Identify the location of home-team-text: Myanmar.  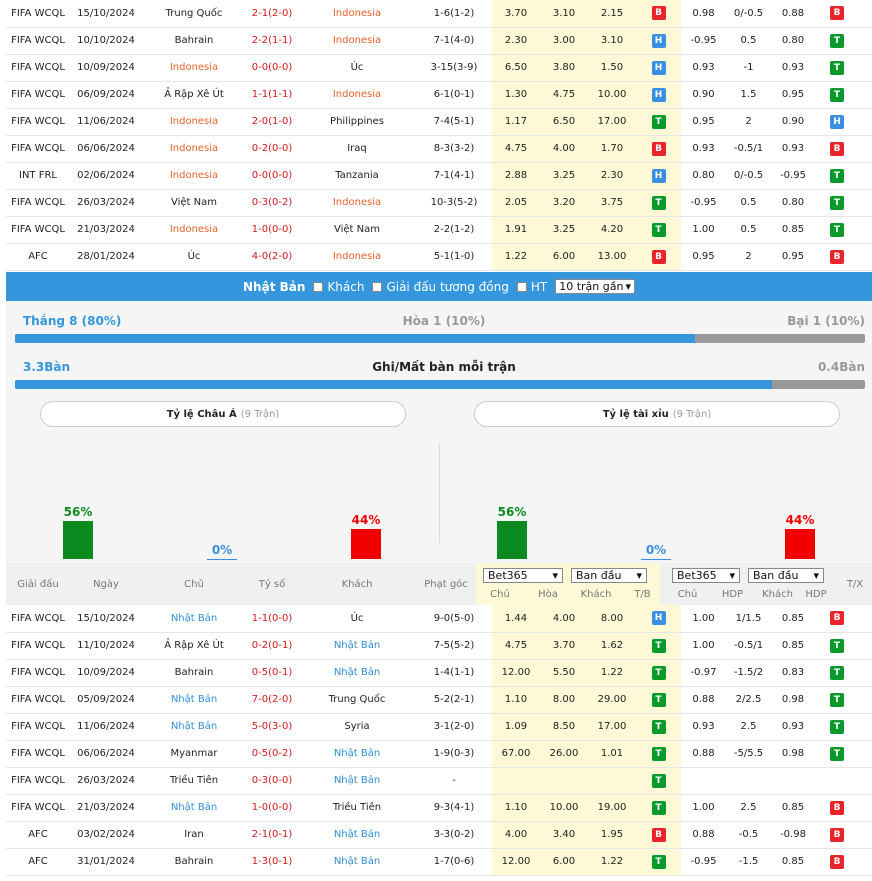
(194, 753).